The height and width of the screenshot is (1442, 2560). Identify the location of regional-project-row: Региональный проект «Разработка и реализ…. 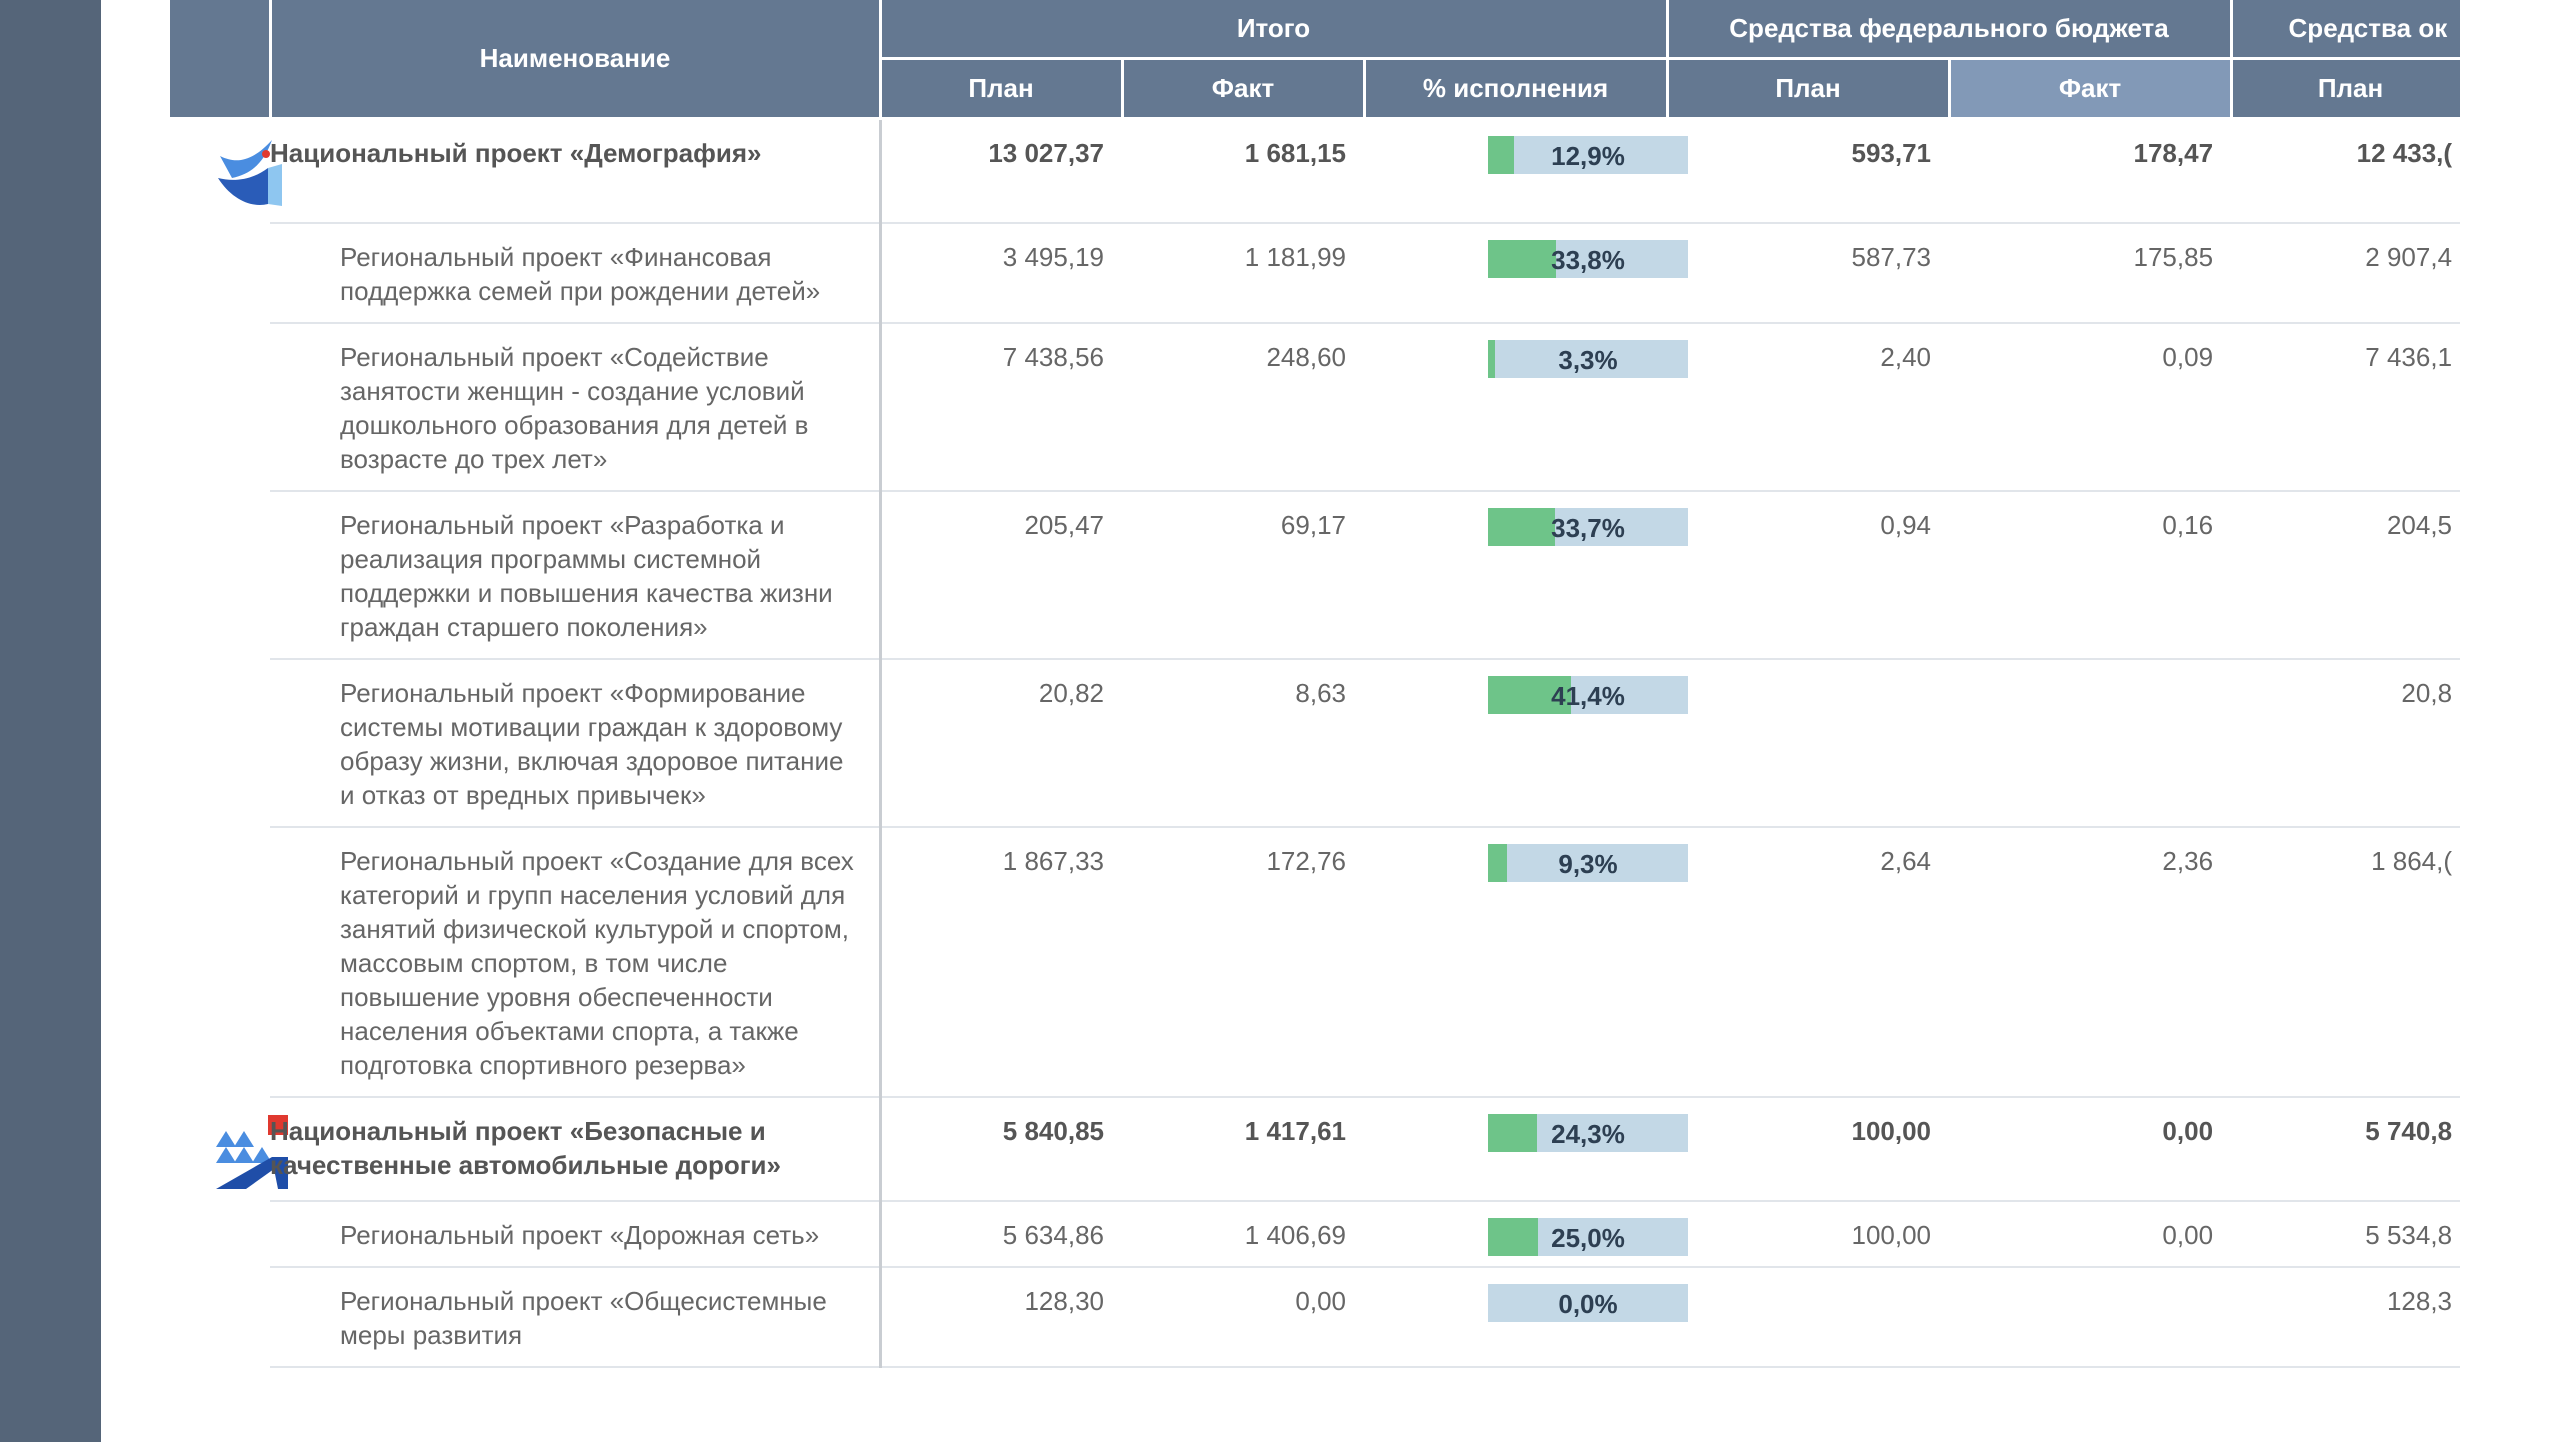
(1315, 575).